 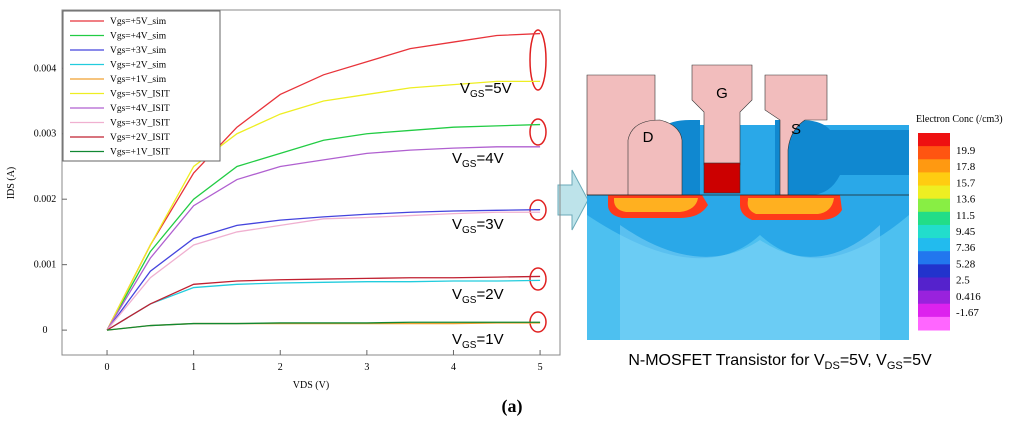 I want to click on annotation-rest: =3V, so click(x=489, y=224).